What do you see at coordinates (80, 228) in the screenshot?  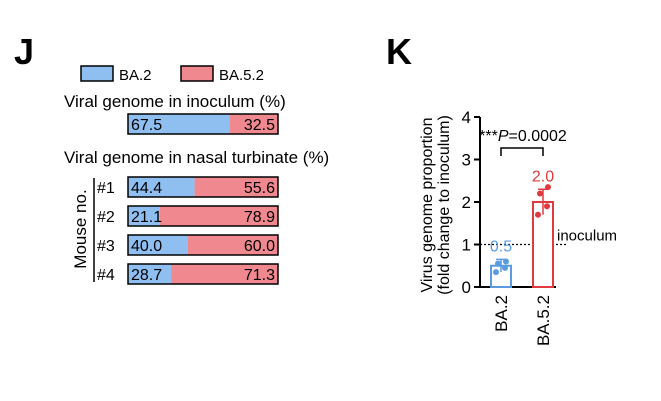 I see `mouse-axis-label: Mouse no.` at bounding box center [80, 228].